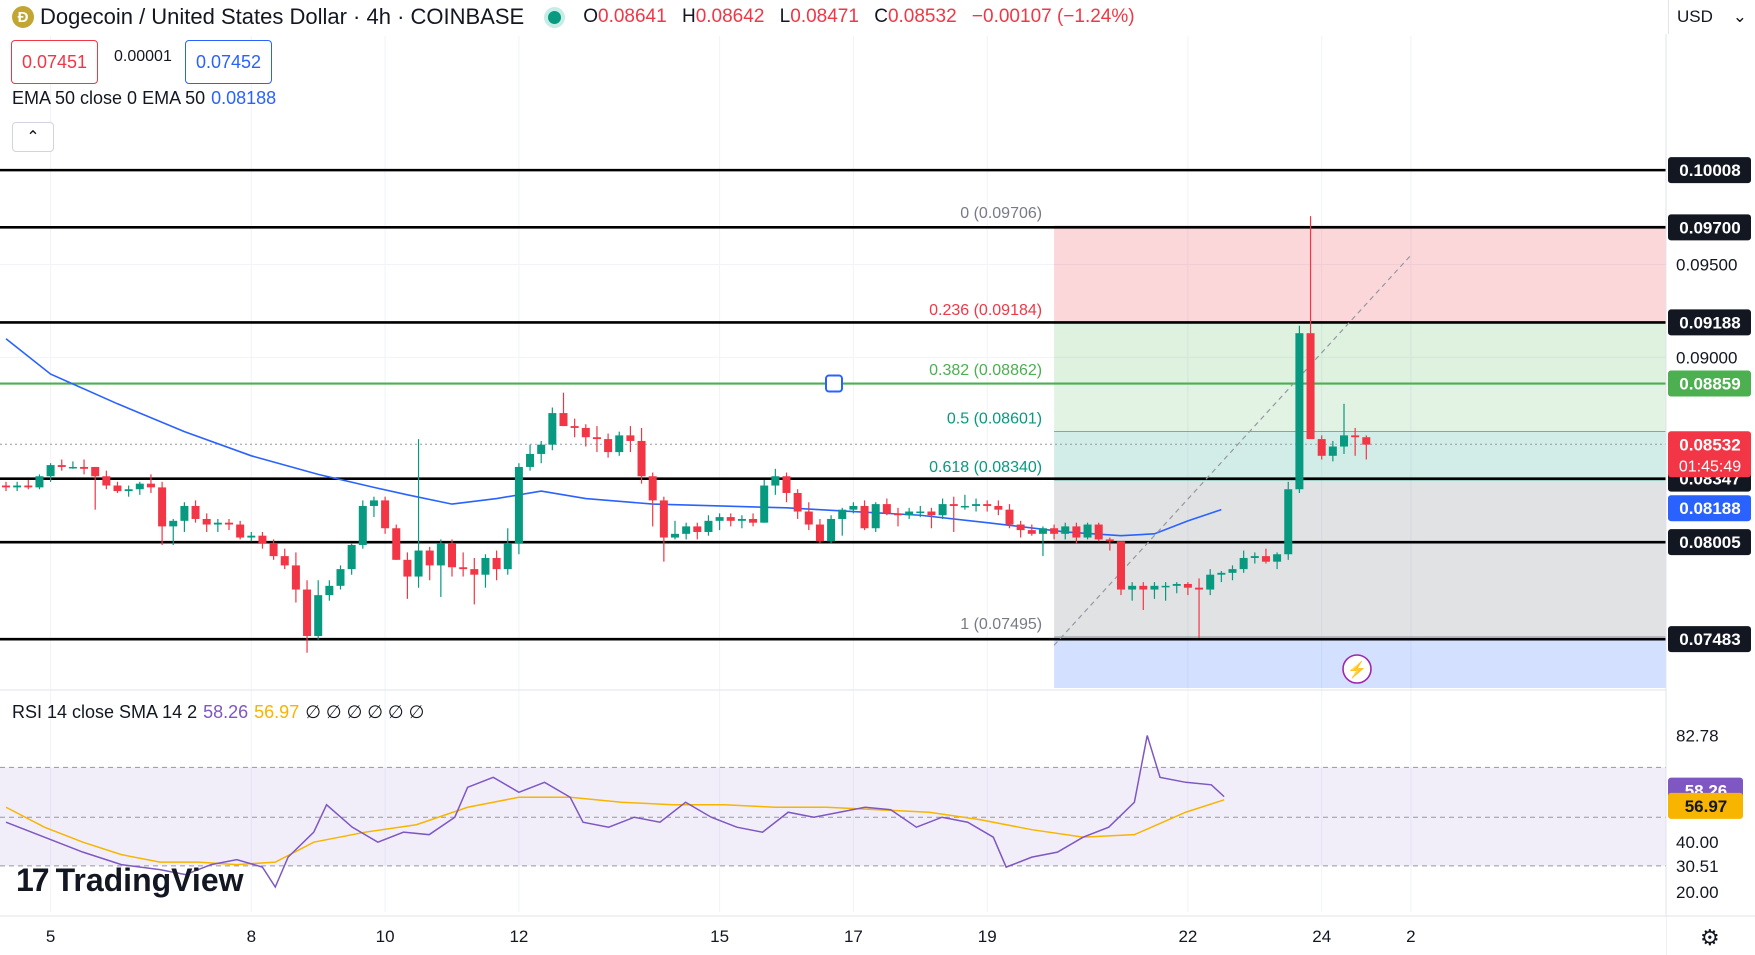  Describe the element at coordinates (229, 62) in the screenshot. I see `buy-button: 0.07452` at that location.